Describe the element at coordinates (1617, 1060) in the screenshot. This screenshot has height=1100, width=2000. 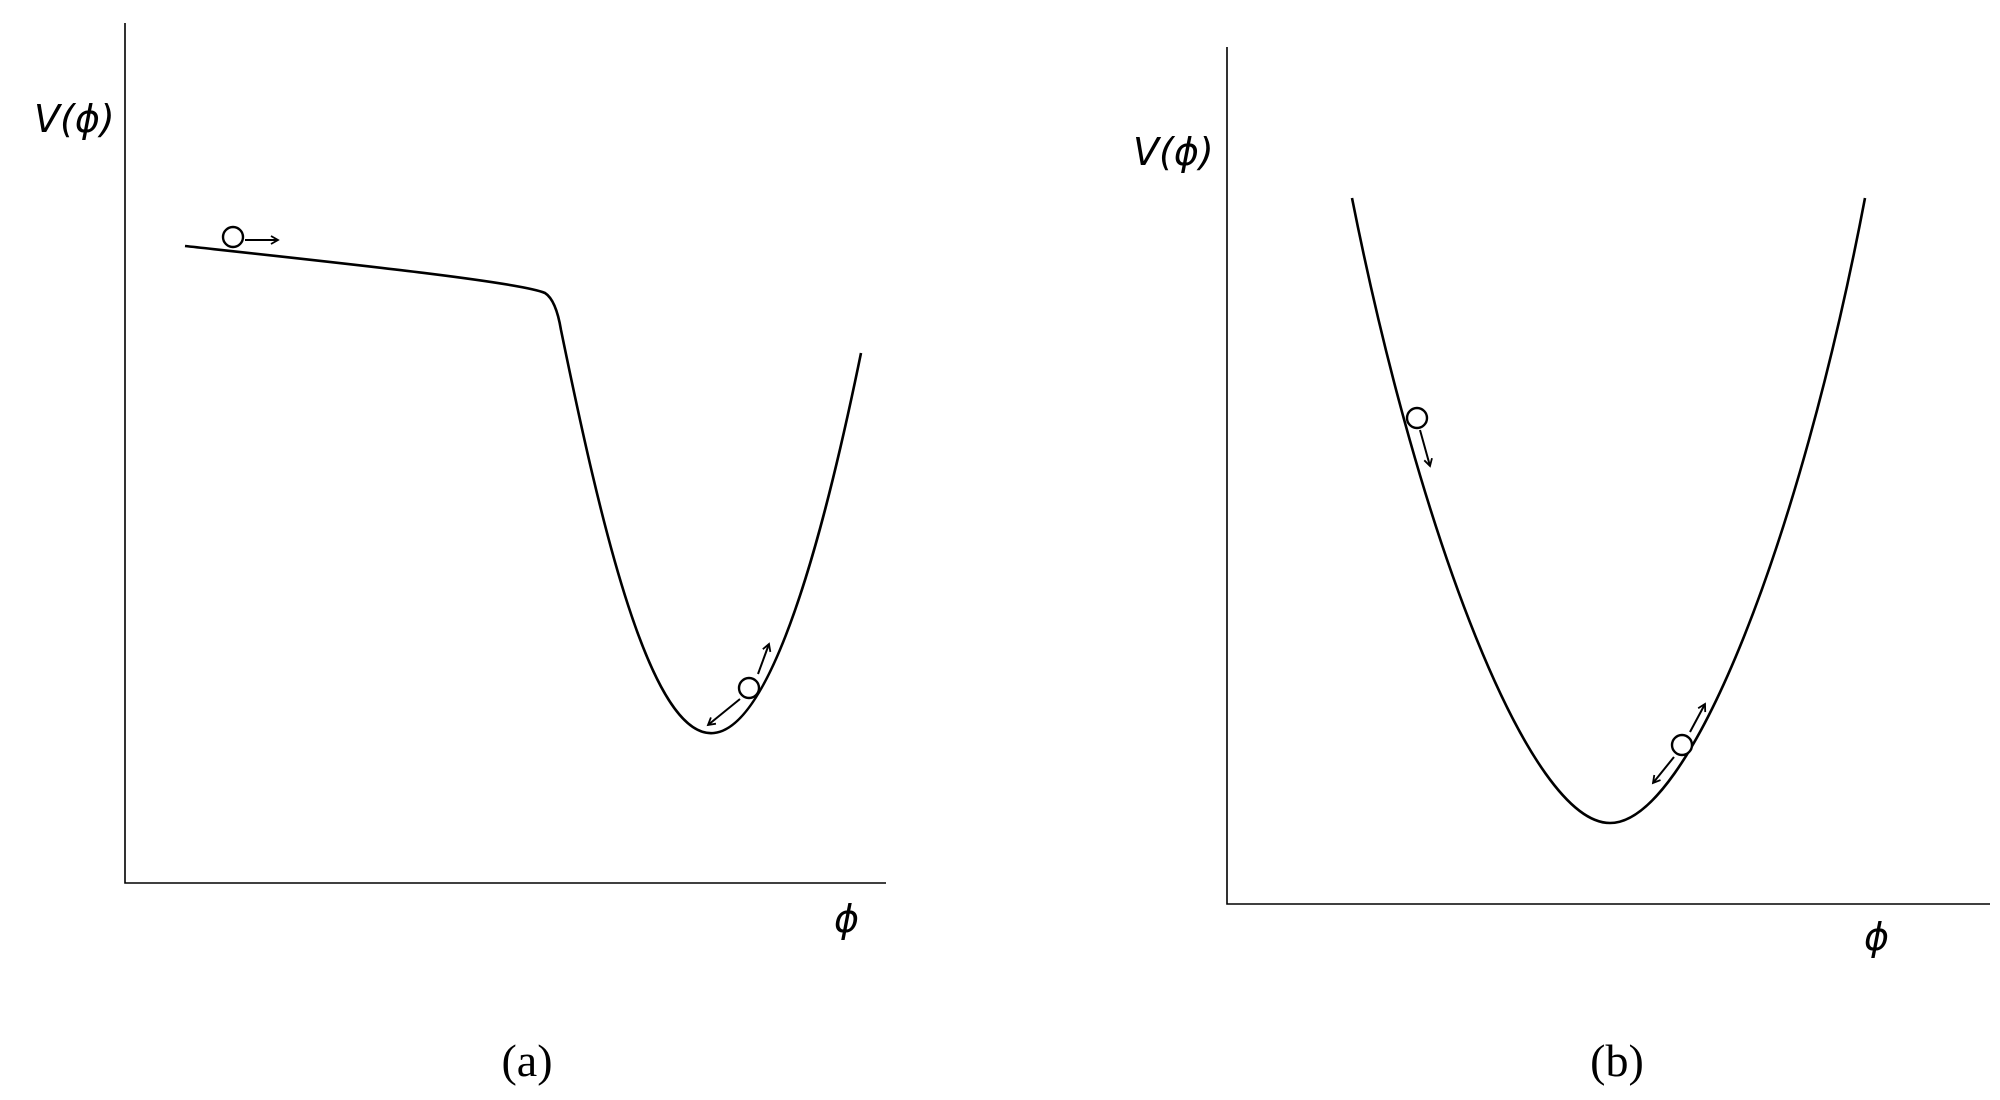
I see `caption: (b)` at that location.